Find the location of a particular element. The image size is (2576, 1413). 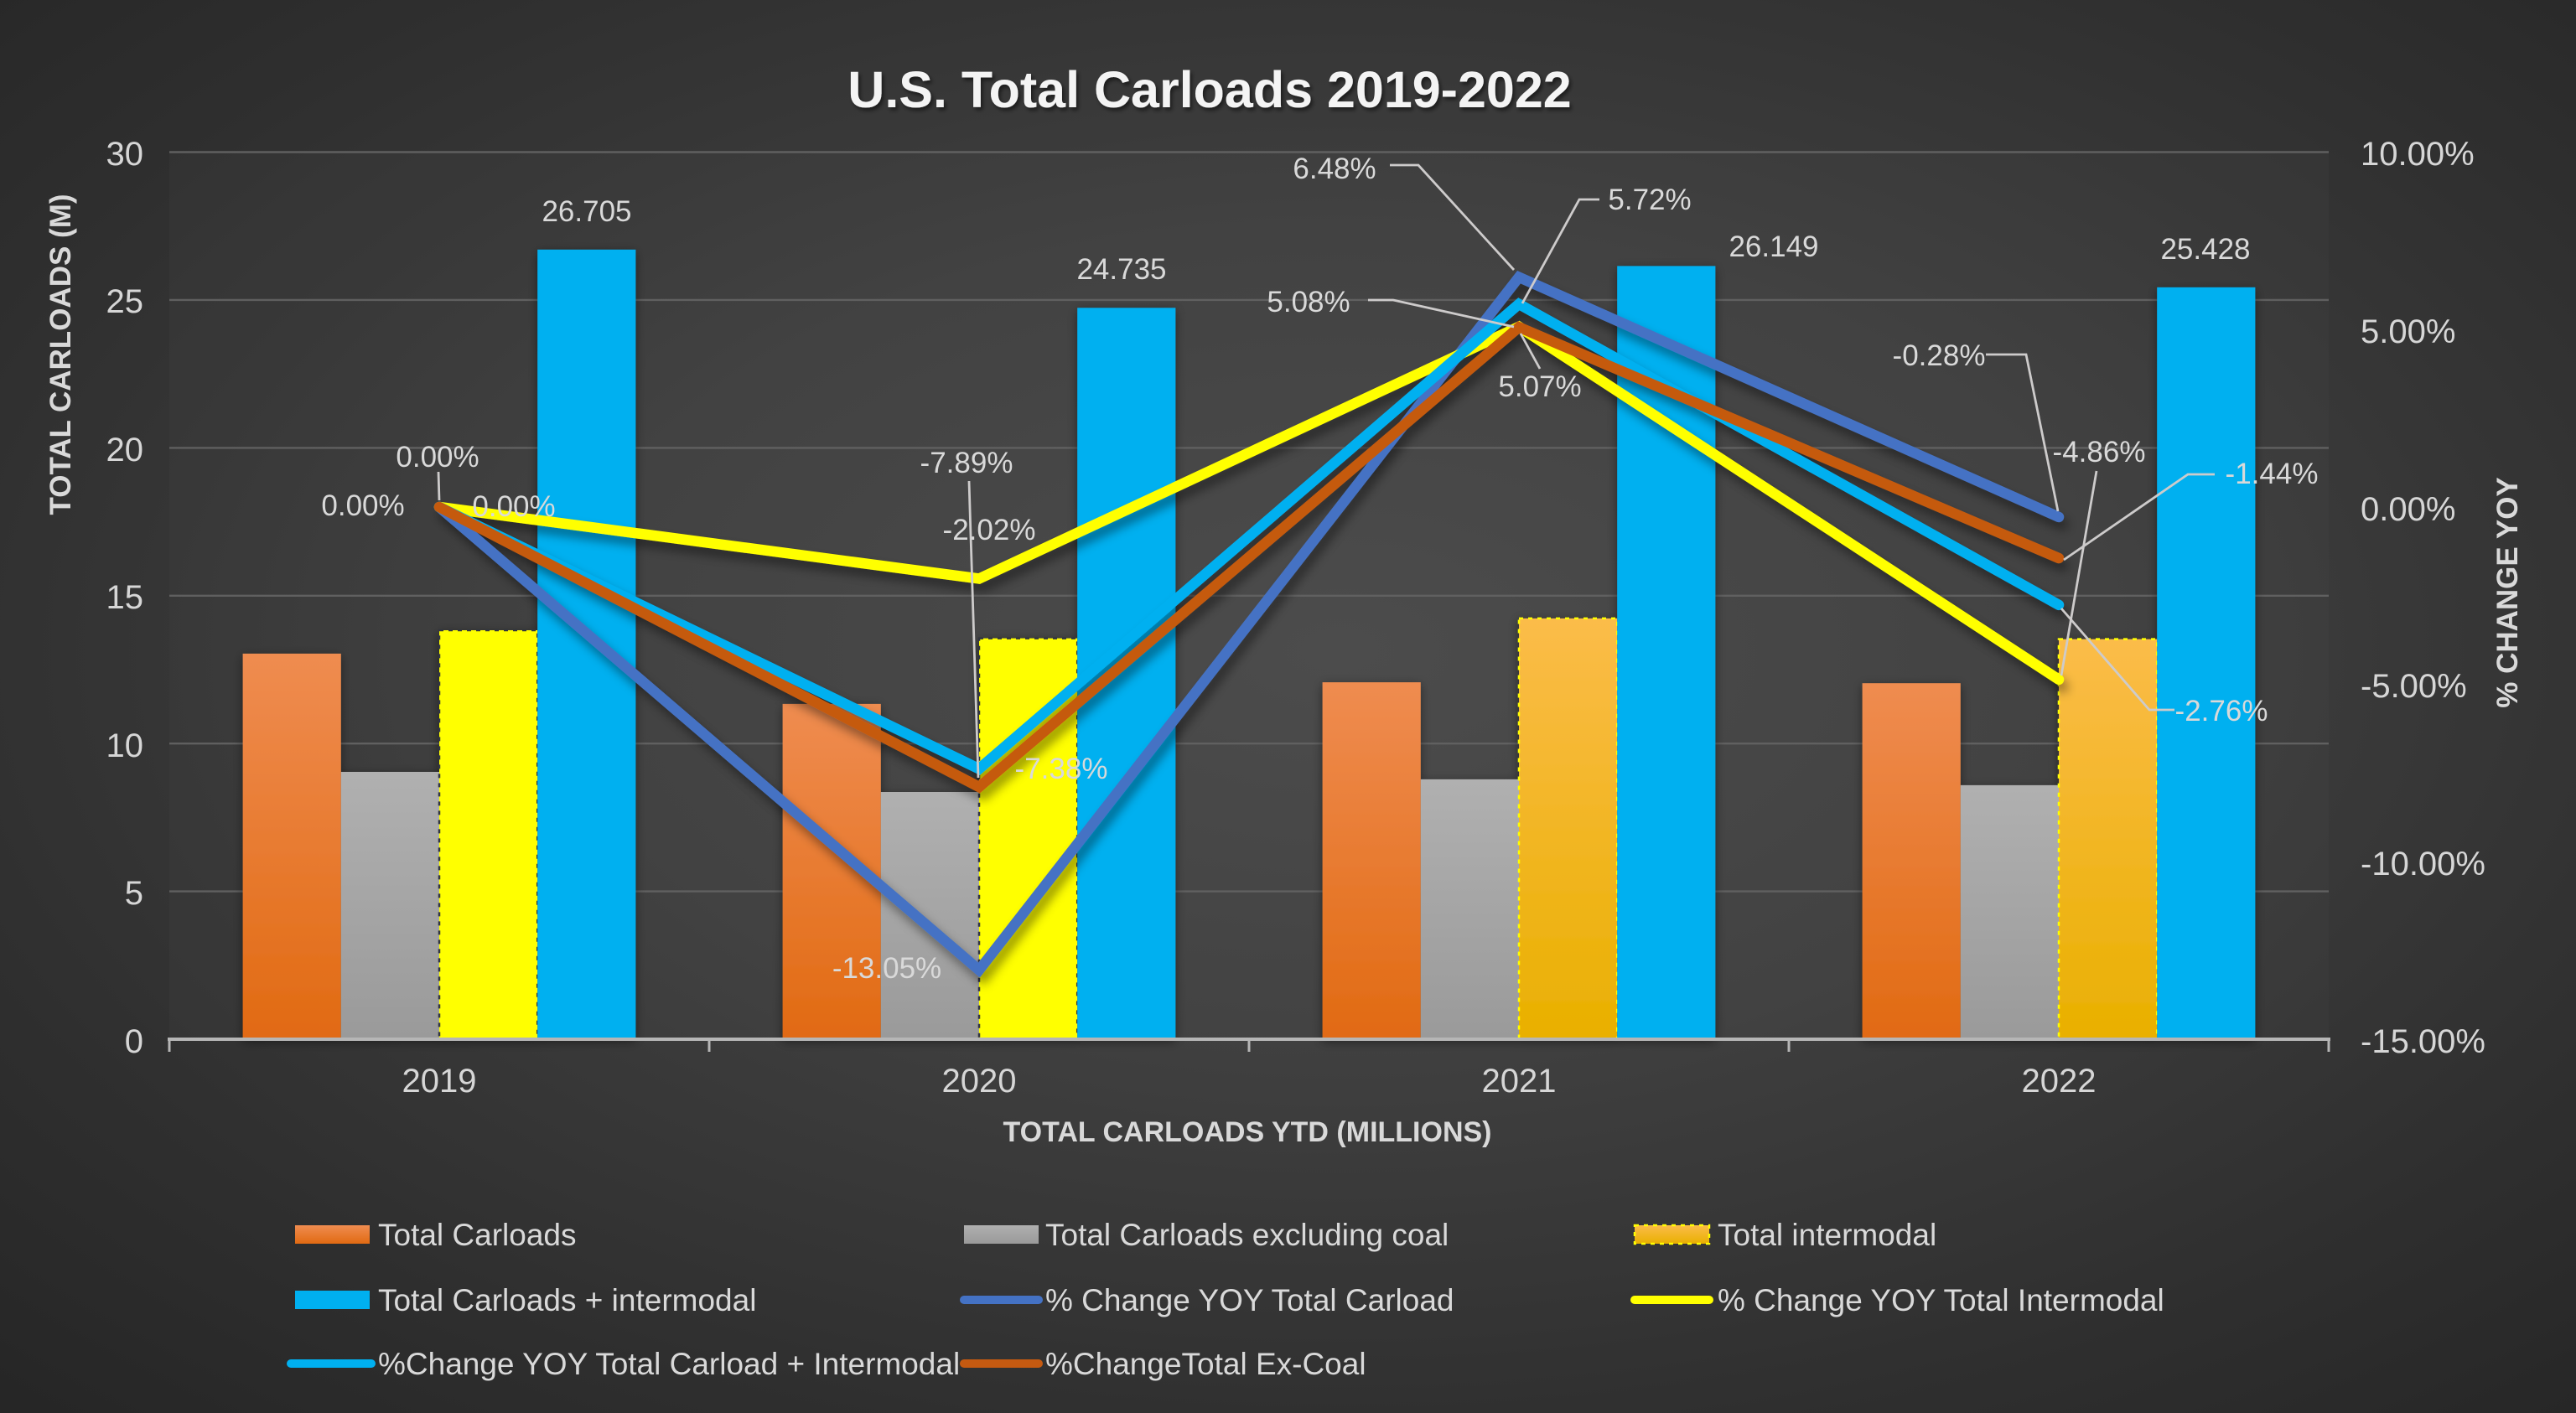

svg-text: -2.02% is located at coordinates (989, 530).